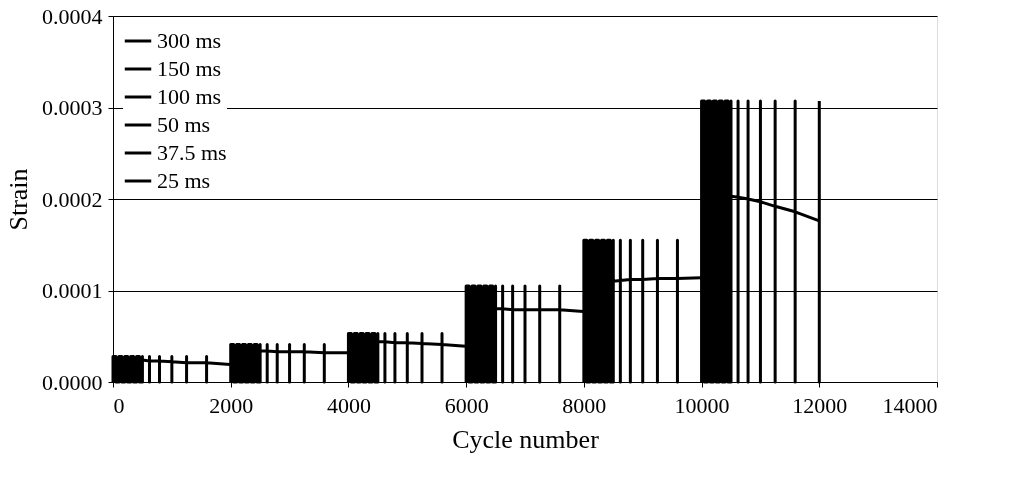 This screenshot has height=495, width=1026. I want to click on legend-label: 100 ms, so click(189, 96).